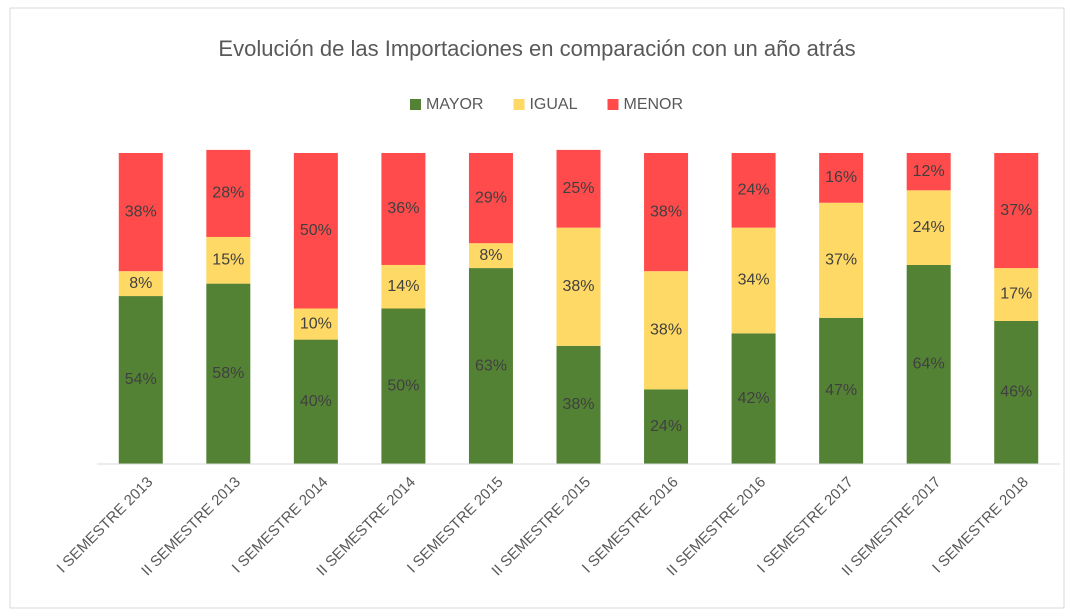  I want to click on data-label: 17%, so click(1016, 294).